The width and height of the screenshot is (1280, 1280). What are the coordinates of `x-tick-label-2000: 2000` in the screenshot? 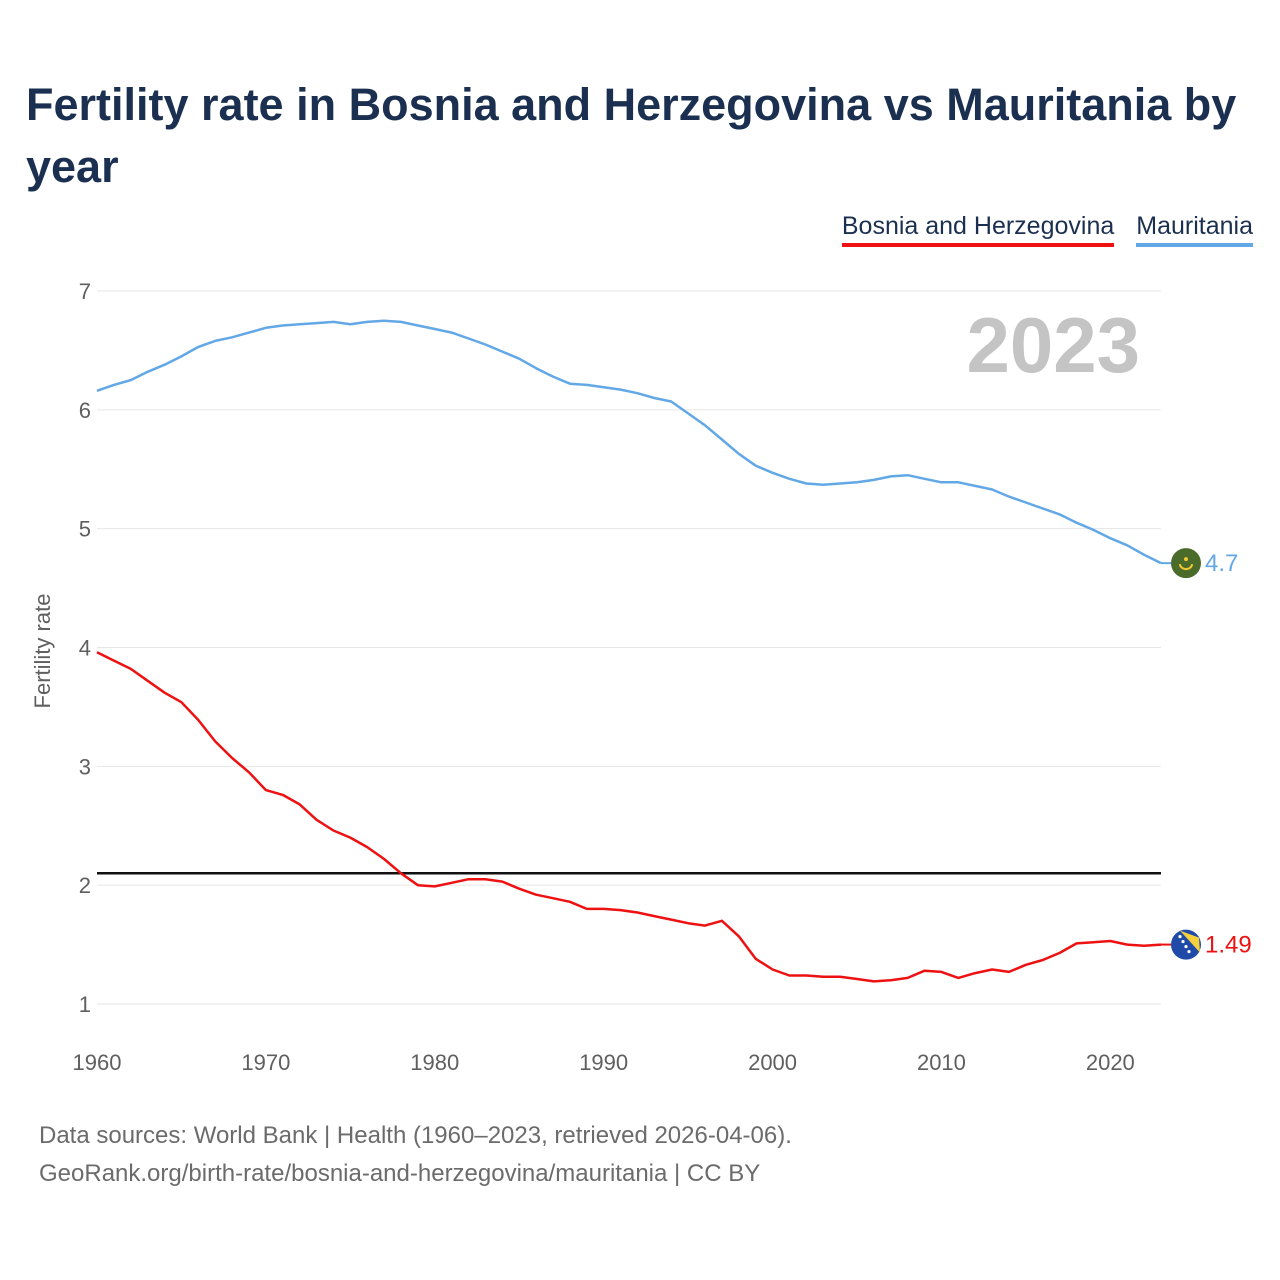 It's located at (772, 1062).